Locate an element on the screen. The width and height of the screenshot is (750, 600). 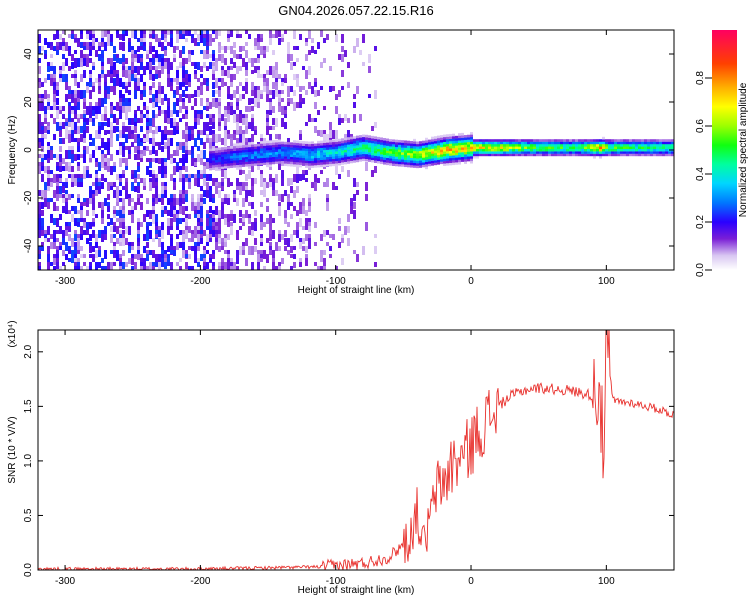
snr-x-tick-label: -200 is located at coordinates (200, 581).